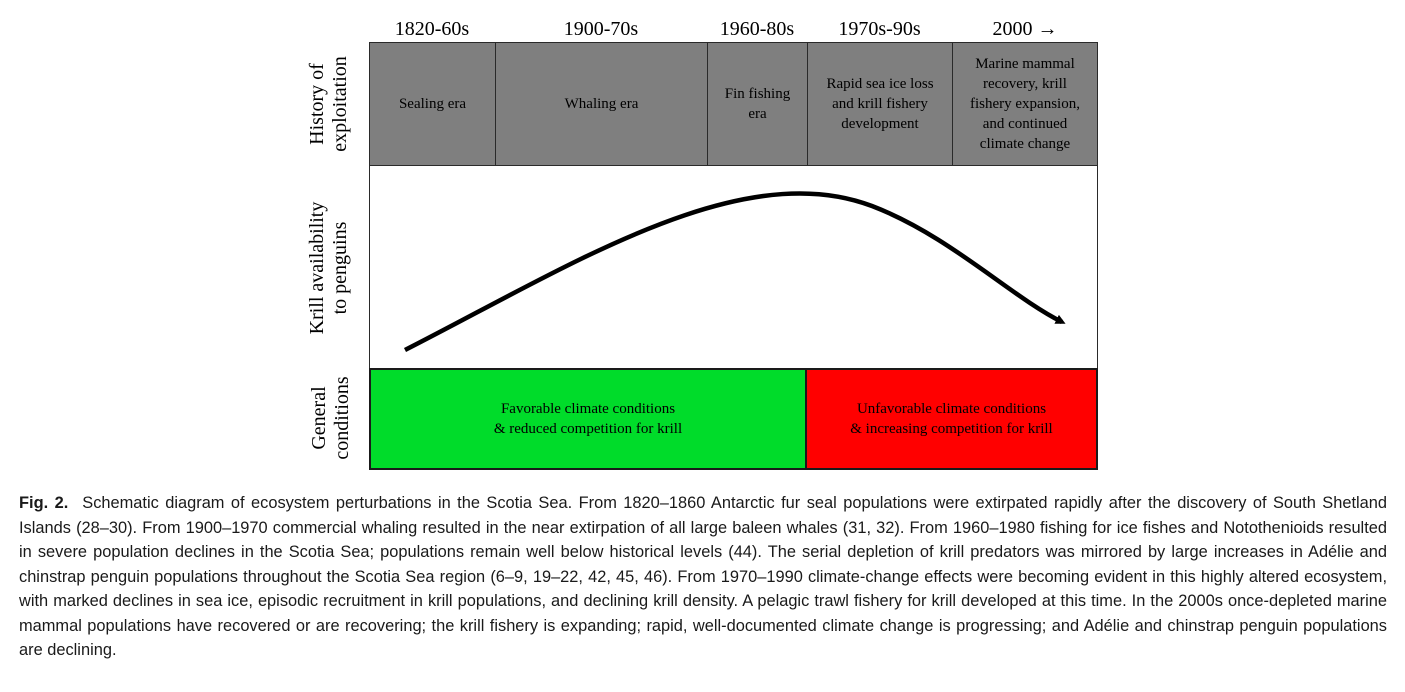 This screenshot has height=692, width=1405. Describe the element at coordinates (340, 268) in the screenshot. I see `row-label-line: to penguins` at that location.